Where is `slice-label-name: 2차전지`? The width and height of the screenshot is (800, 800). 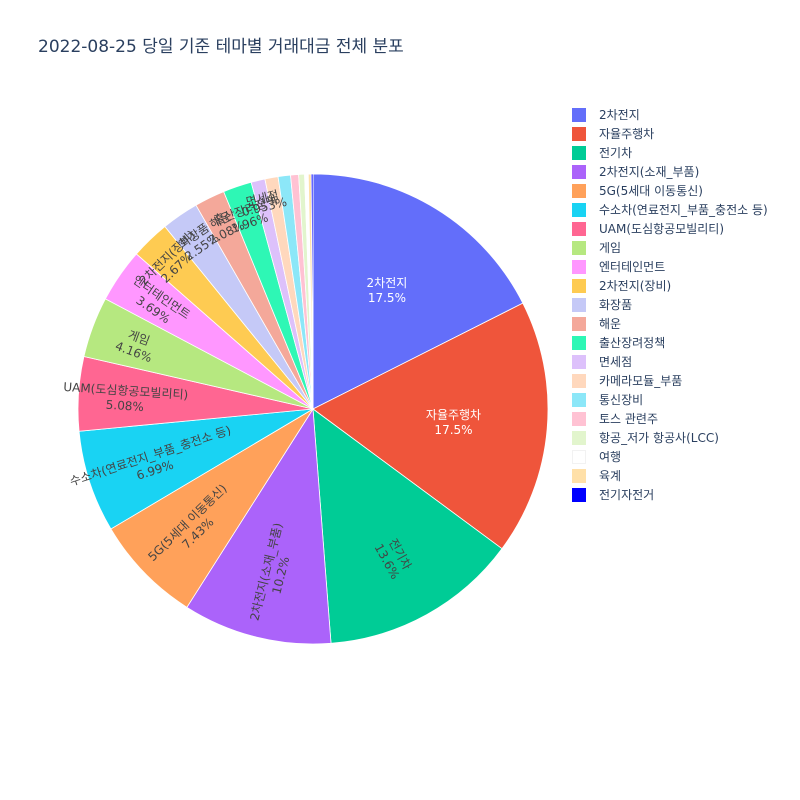 slice-label-name: 2차전지 is located at coordinates (387, 283).